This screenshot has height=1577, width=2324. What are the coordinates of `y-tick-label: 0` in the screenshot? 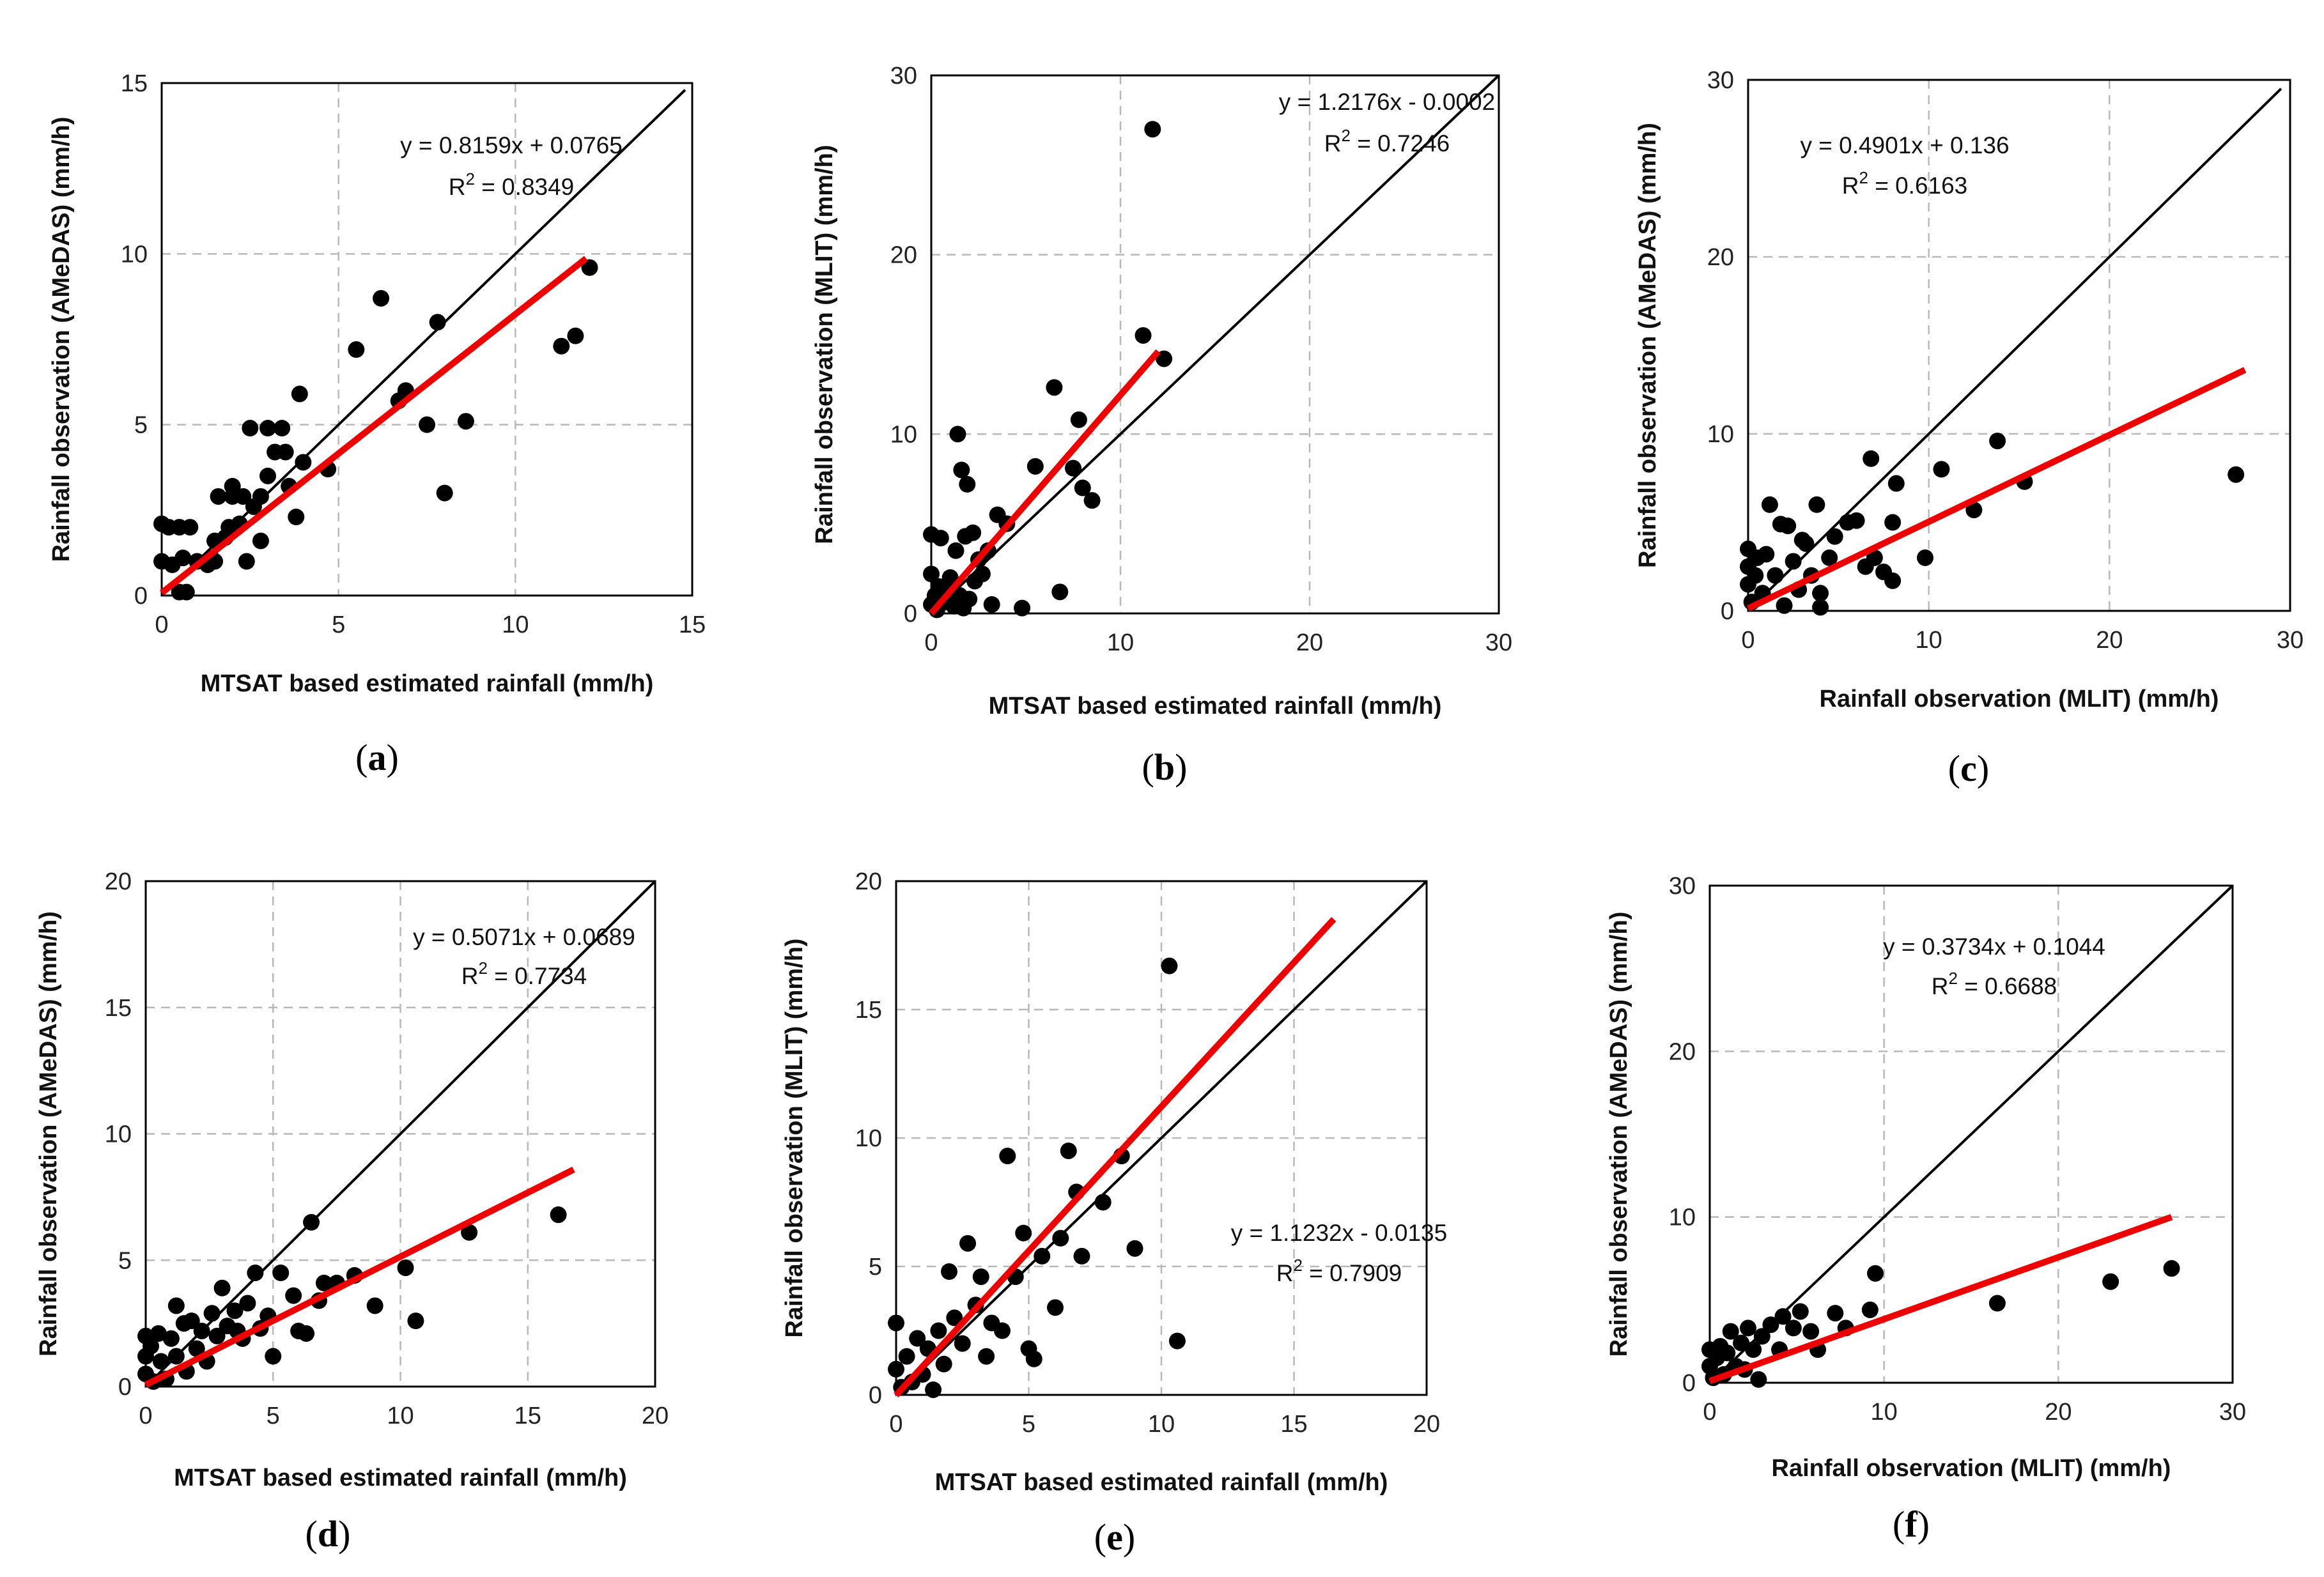 It's located at (1689, 1383).